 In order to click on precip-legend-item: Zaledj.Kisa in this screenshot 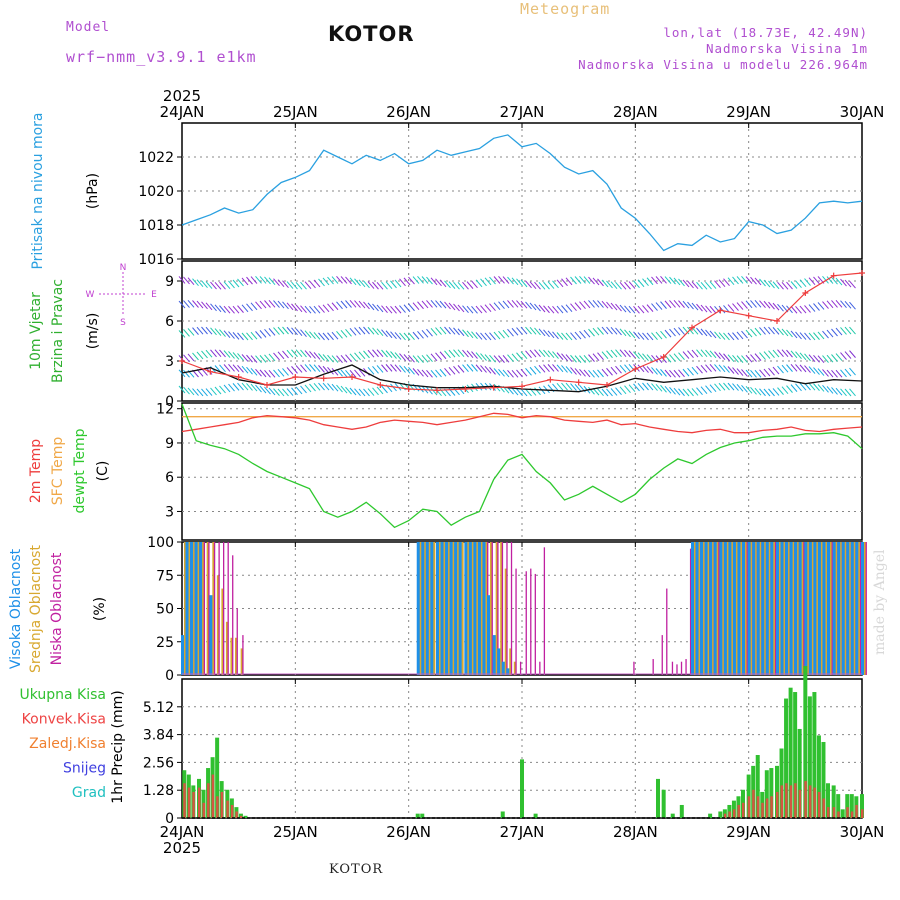, I will do `click(67, 744)`.